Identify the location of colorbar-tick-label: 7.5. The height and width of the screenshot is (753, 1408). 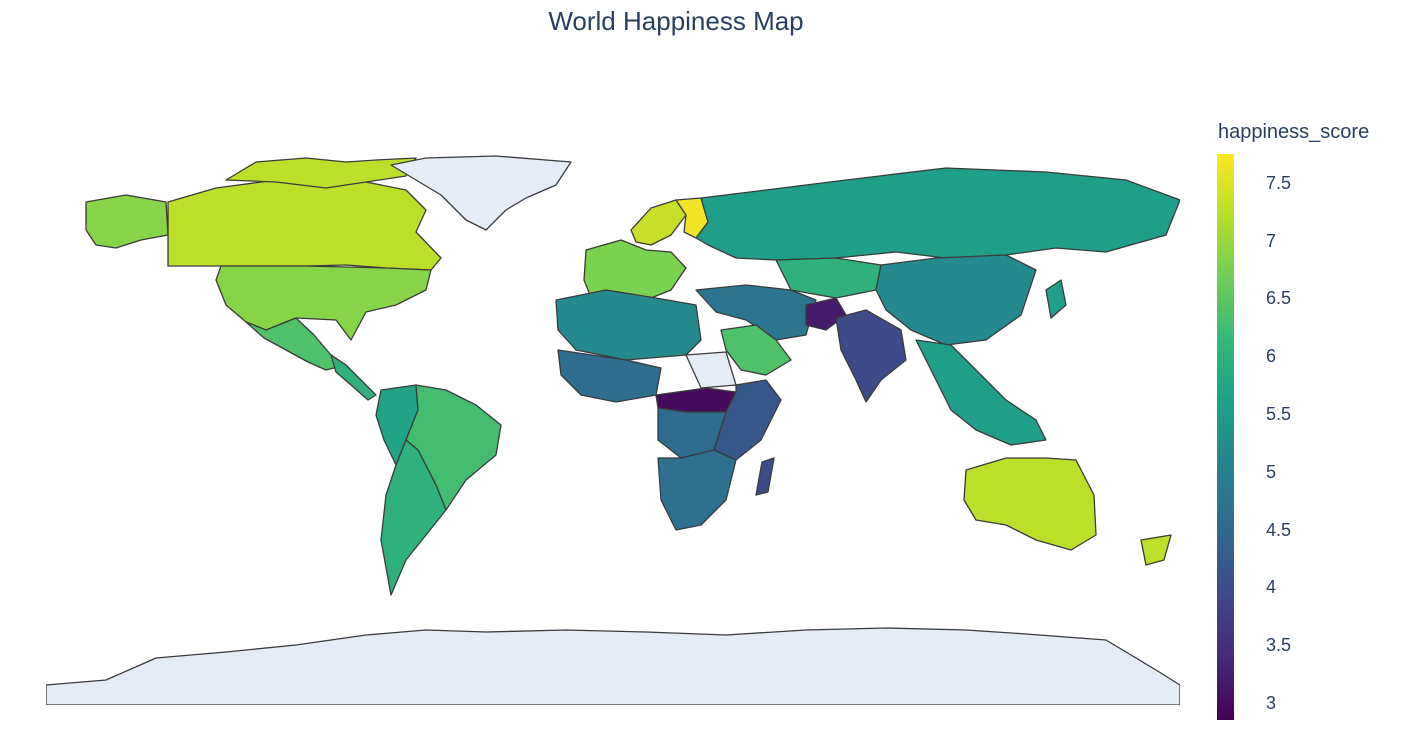
(1279, 183).